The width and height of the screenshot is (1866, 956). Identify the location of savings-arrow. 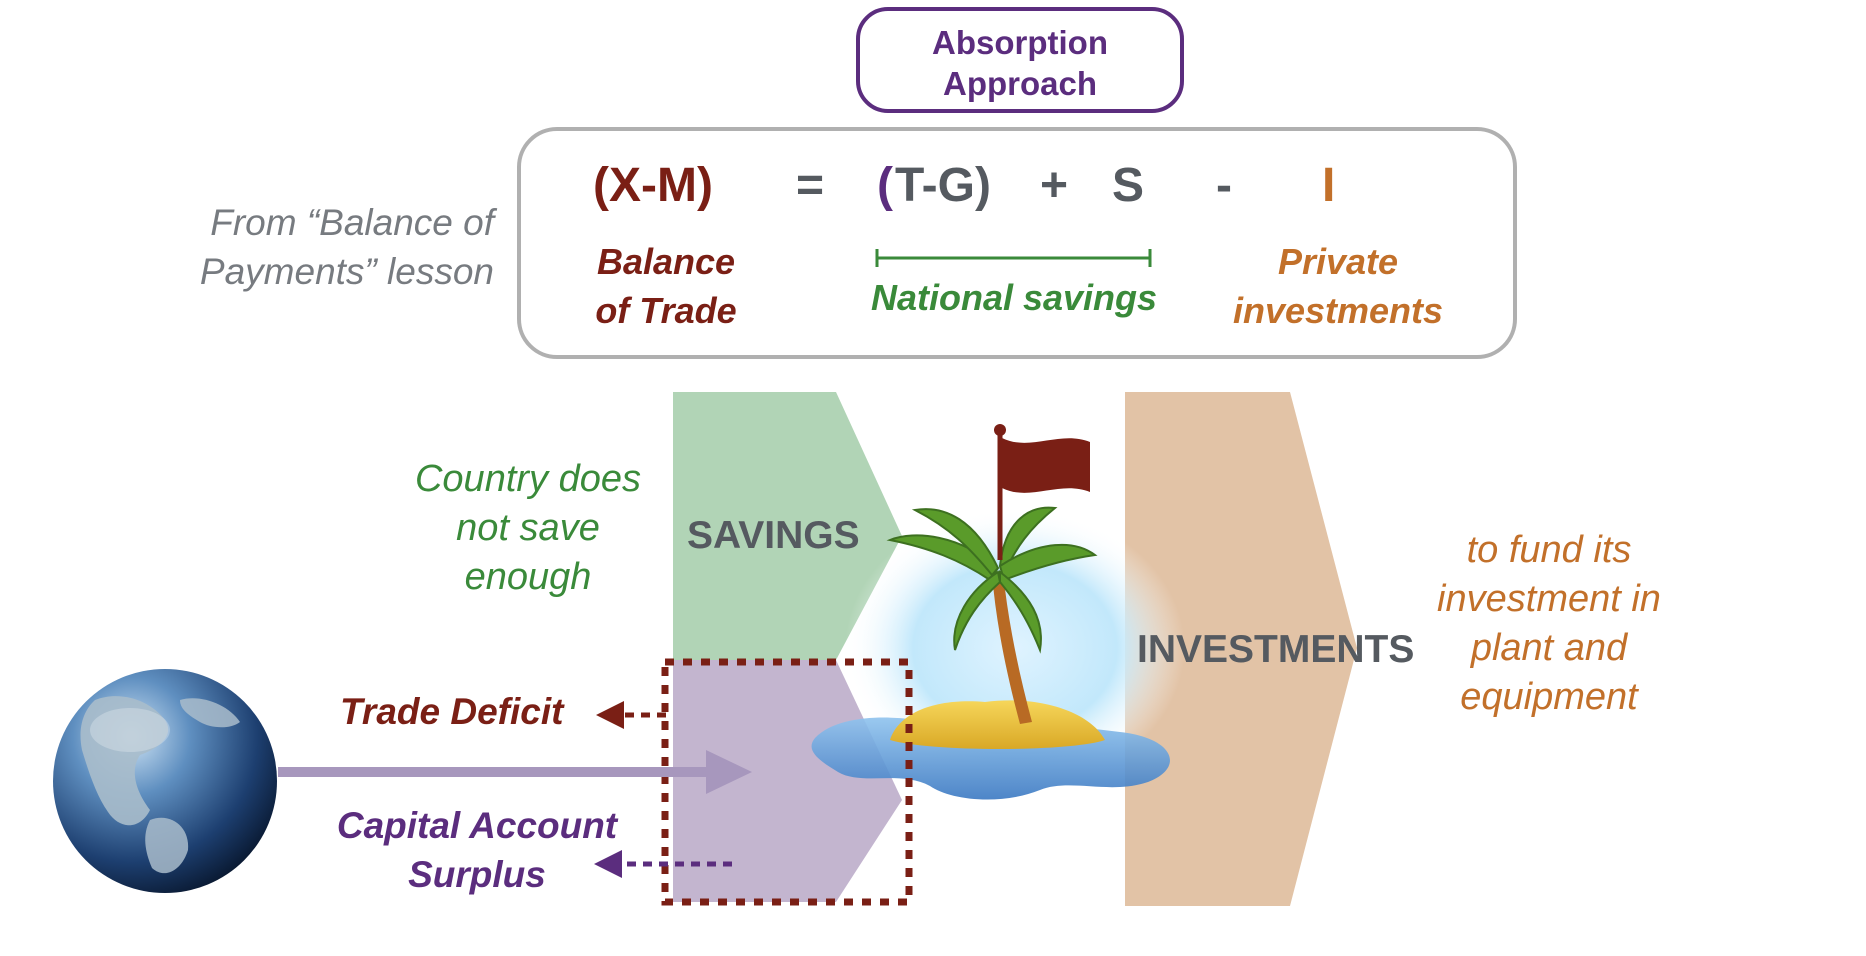
(787, 526).